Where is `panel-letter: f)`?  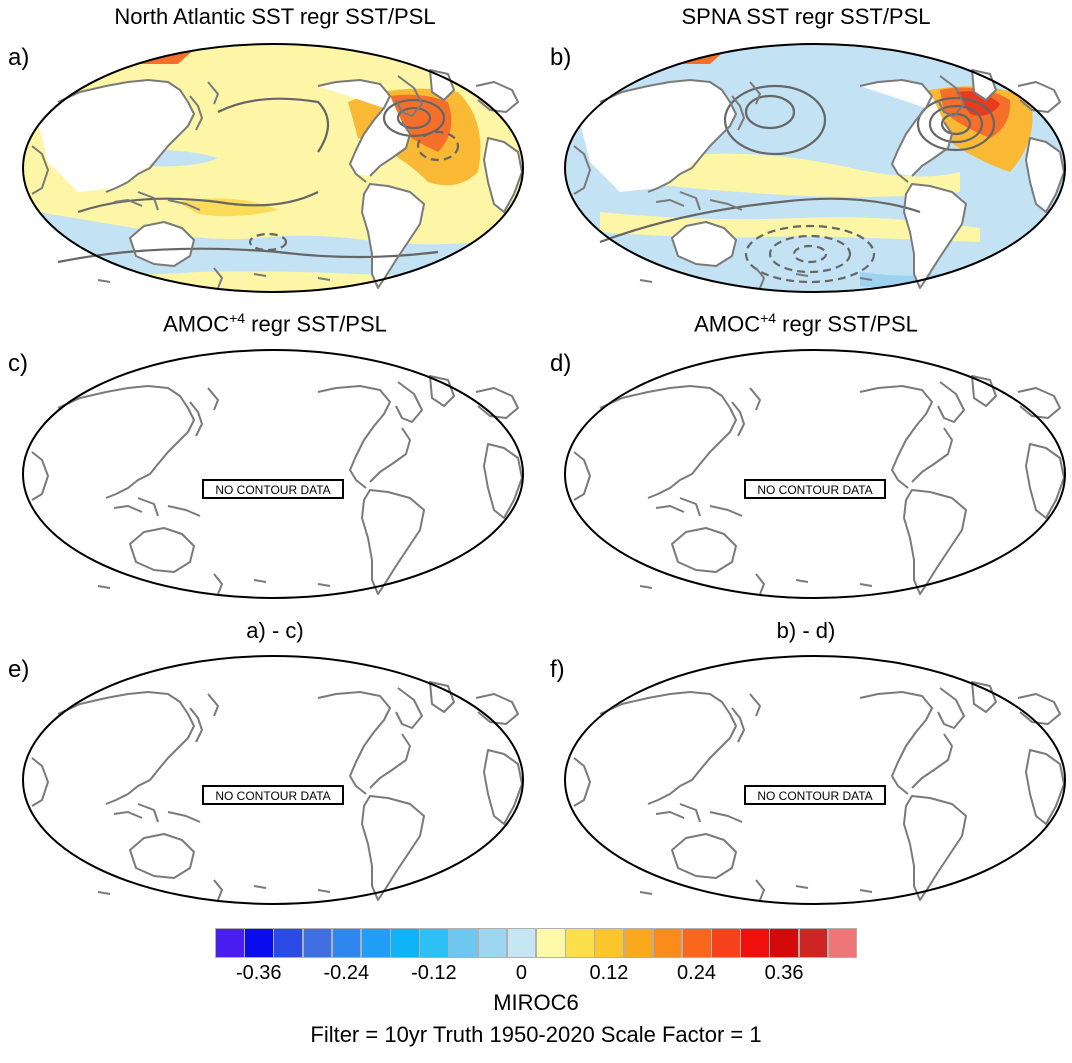 panel-letter: f) is located at coordinates (557, 669).